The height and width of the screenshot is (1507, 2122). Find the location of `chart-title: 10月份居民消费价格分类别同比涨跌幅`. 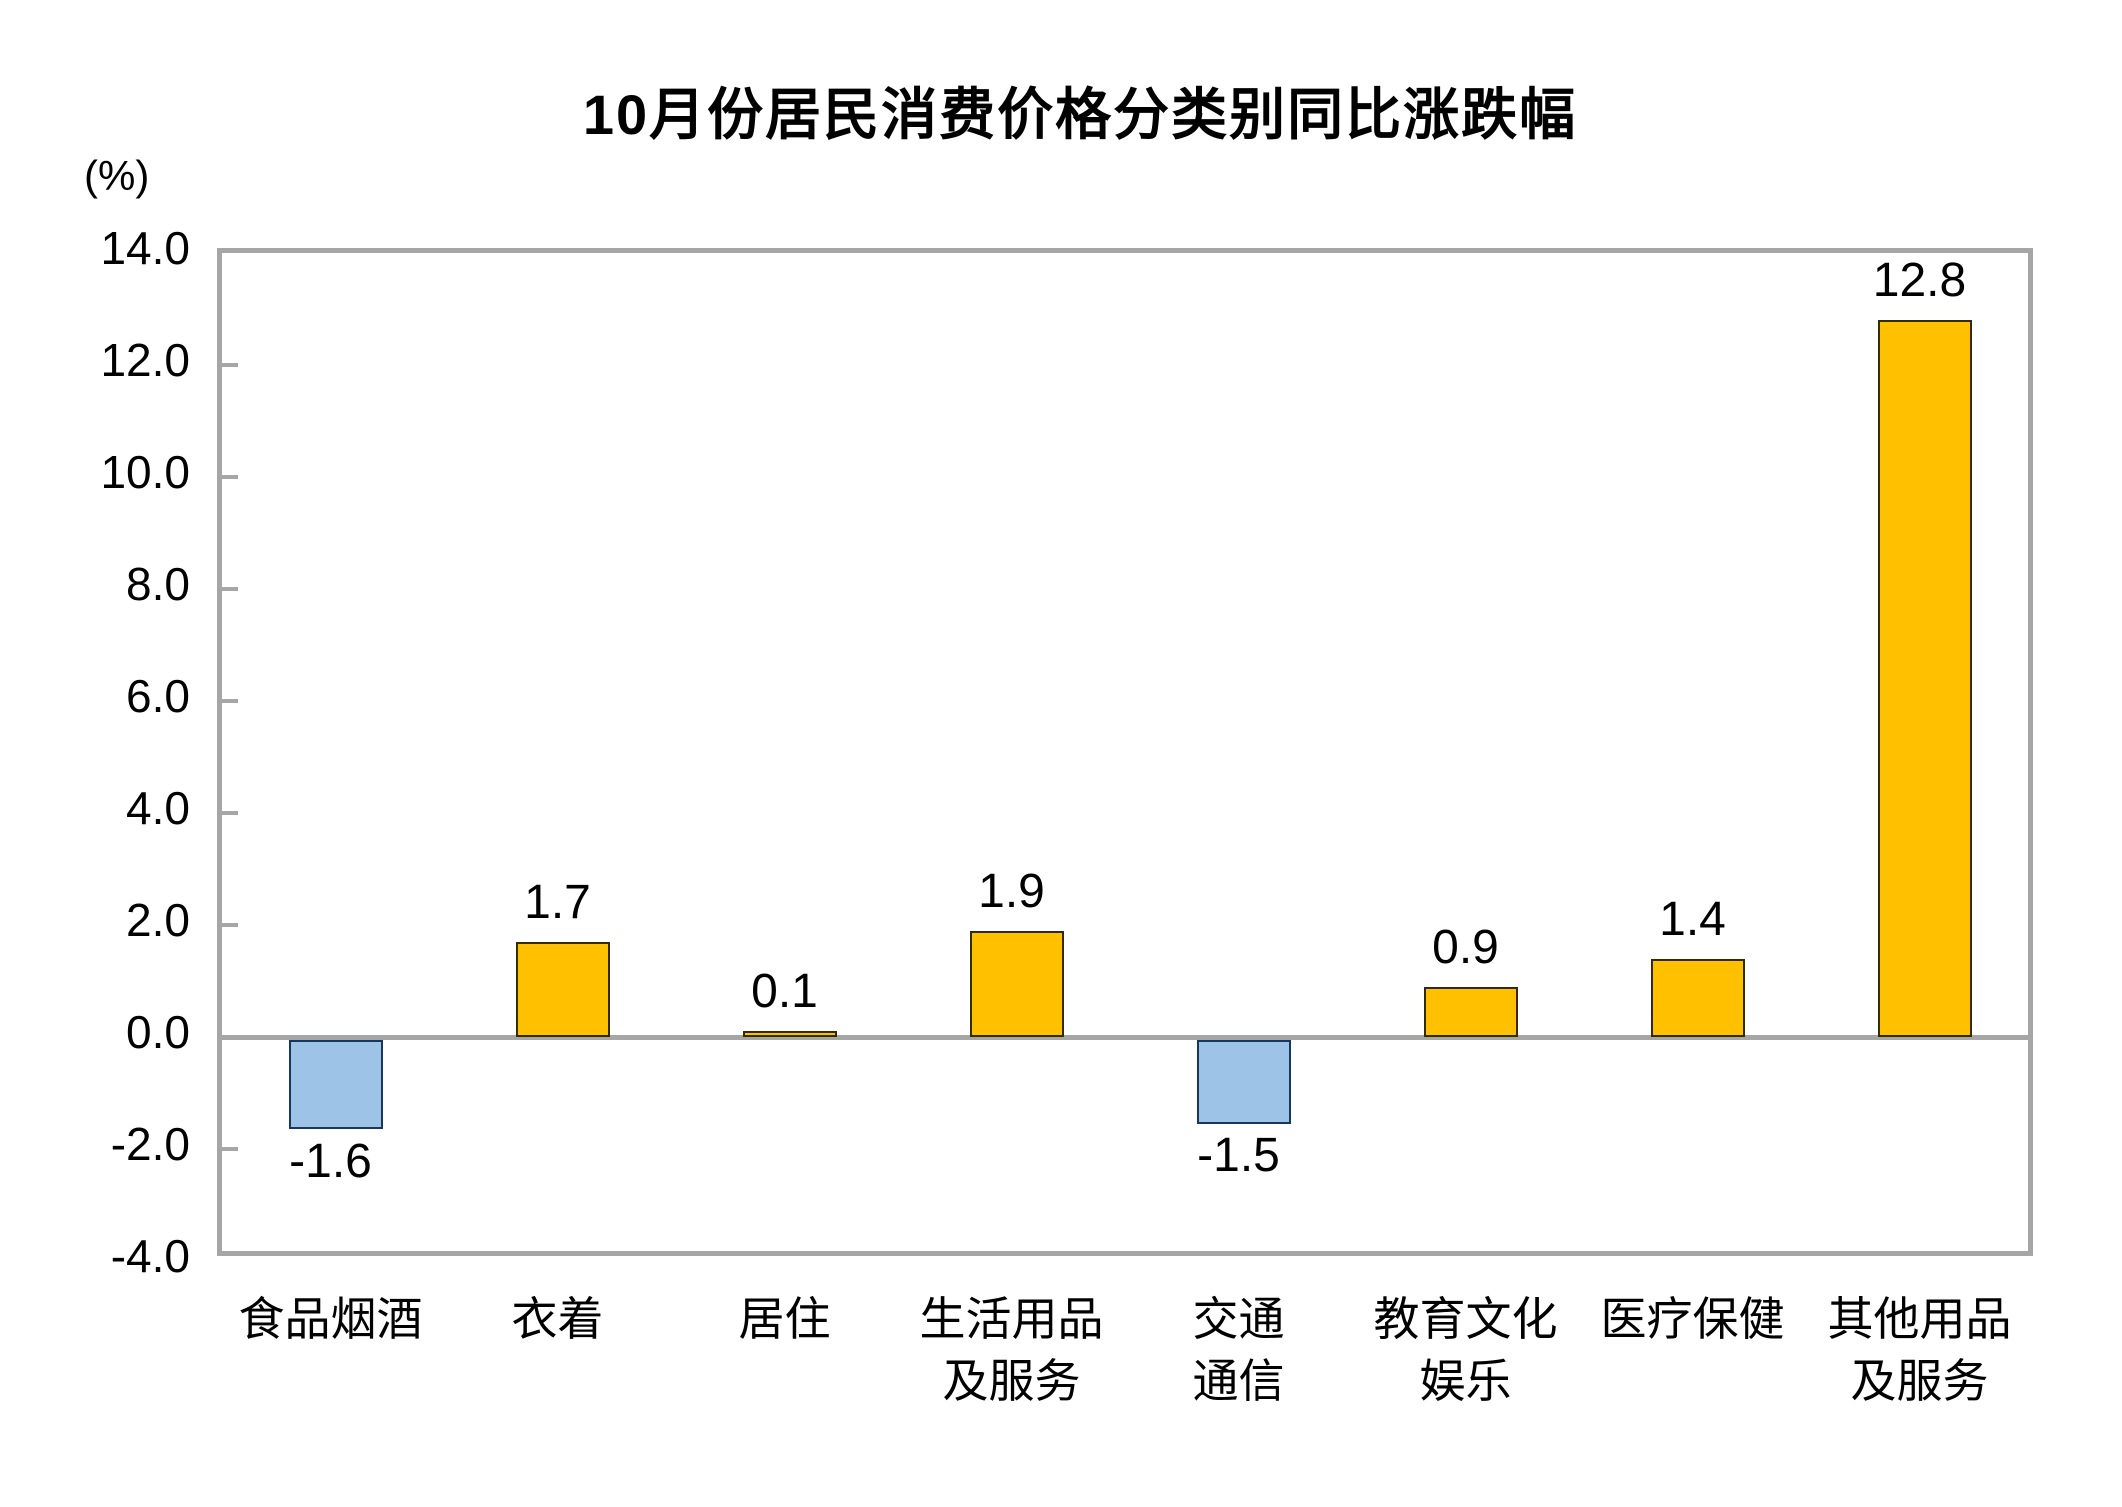

chart-title: 10月份居民消费价格分类别同比涨跌幅 is located at coordinates (1080, 114).